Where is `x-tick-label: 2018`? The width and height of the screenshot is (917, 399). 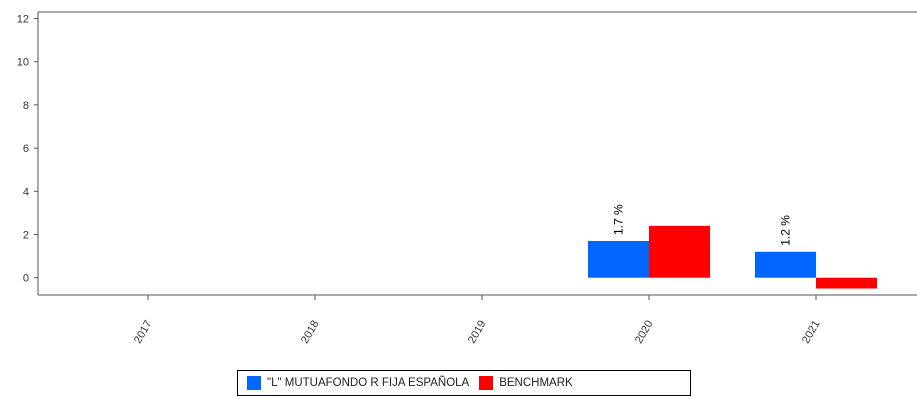 x-tick-label: 2018 is located at coordinates (310, 332).